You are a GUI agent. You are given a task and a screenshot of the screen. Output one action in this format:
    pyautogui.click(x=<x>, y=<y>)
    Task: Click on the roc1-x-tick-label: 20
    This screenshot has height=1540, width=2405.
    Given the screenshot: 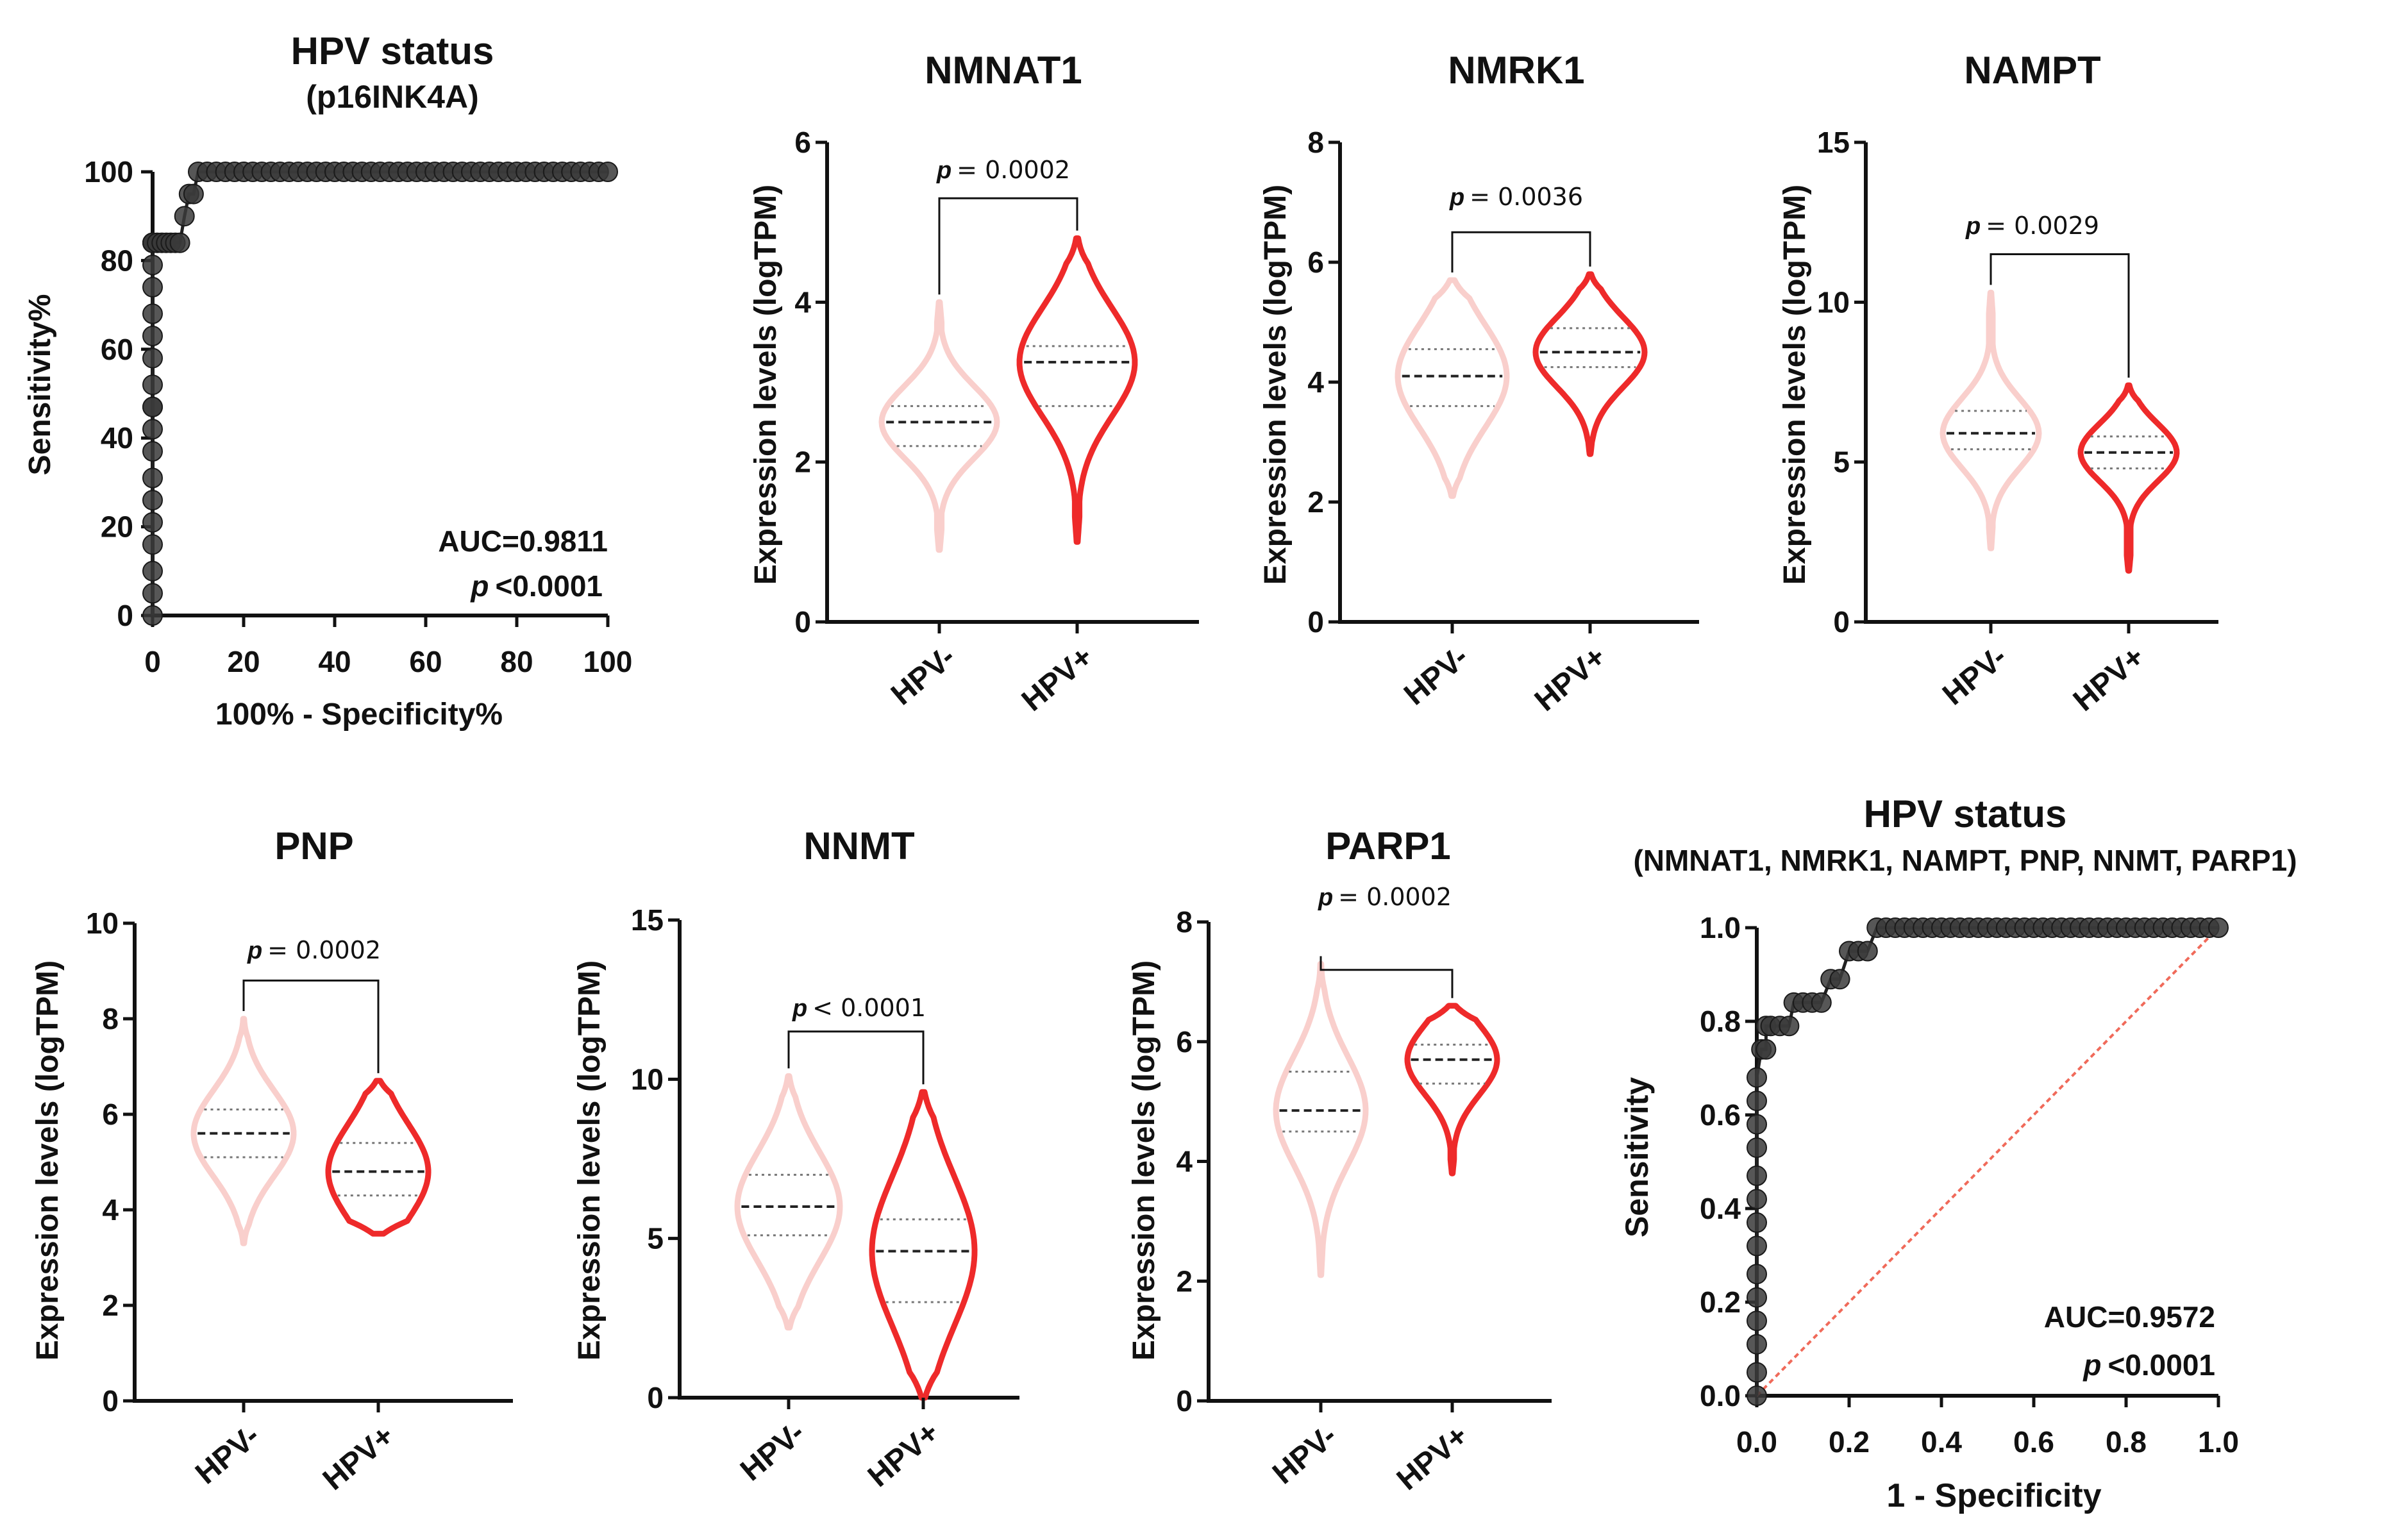 What is the action you would take?
    pyautogui.click(x=243, y=661)
    